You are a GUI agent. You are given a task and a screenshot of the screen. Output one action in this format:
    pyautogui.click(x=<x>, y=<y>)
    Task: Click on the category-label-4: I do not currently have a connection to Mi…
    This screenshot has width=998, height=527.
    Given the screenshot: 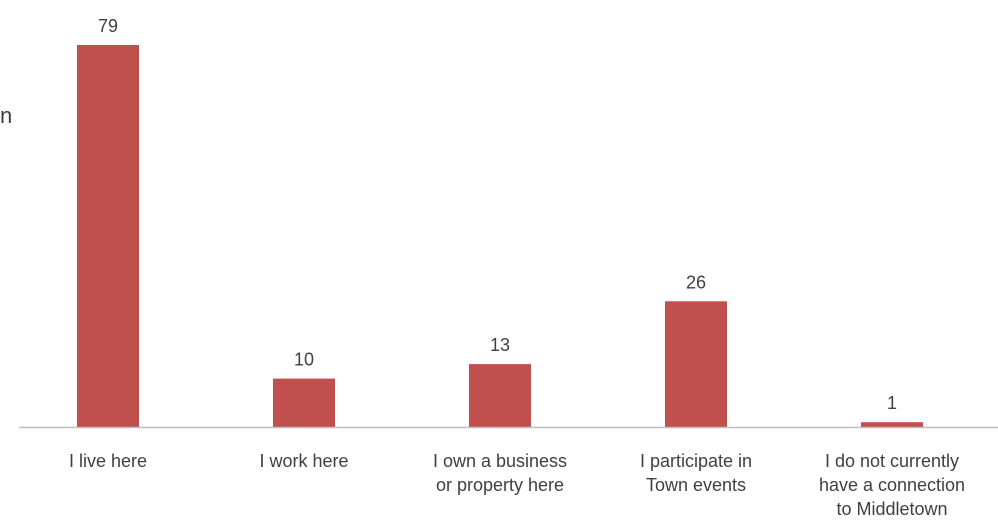 What is the action you would take?
    pyautogui.click(x=892, y=485)
    